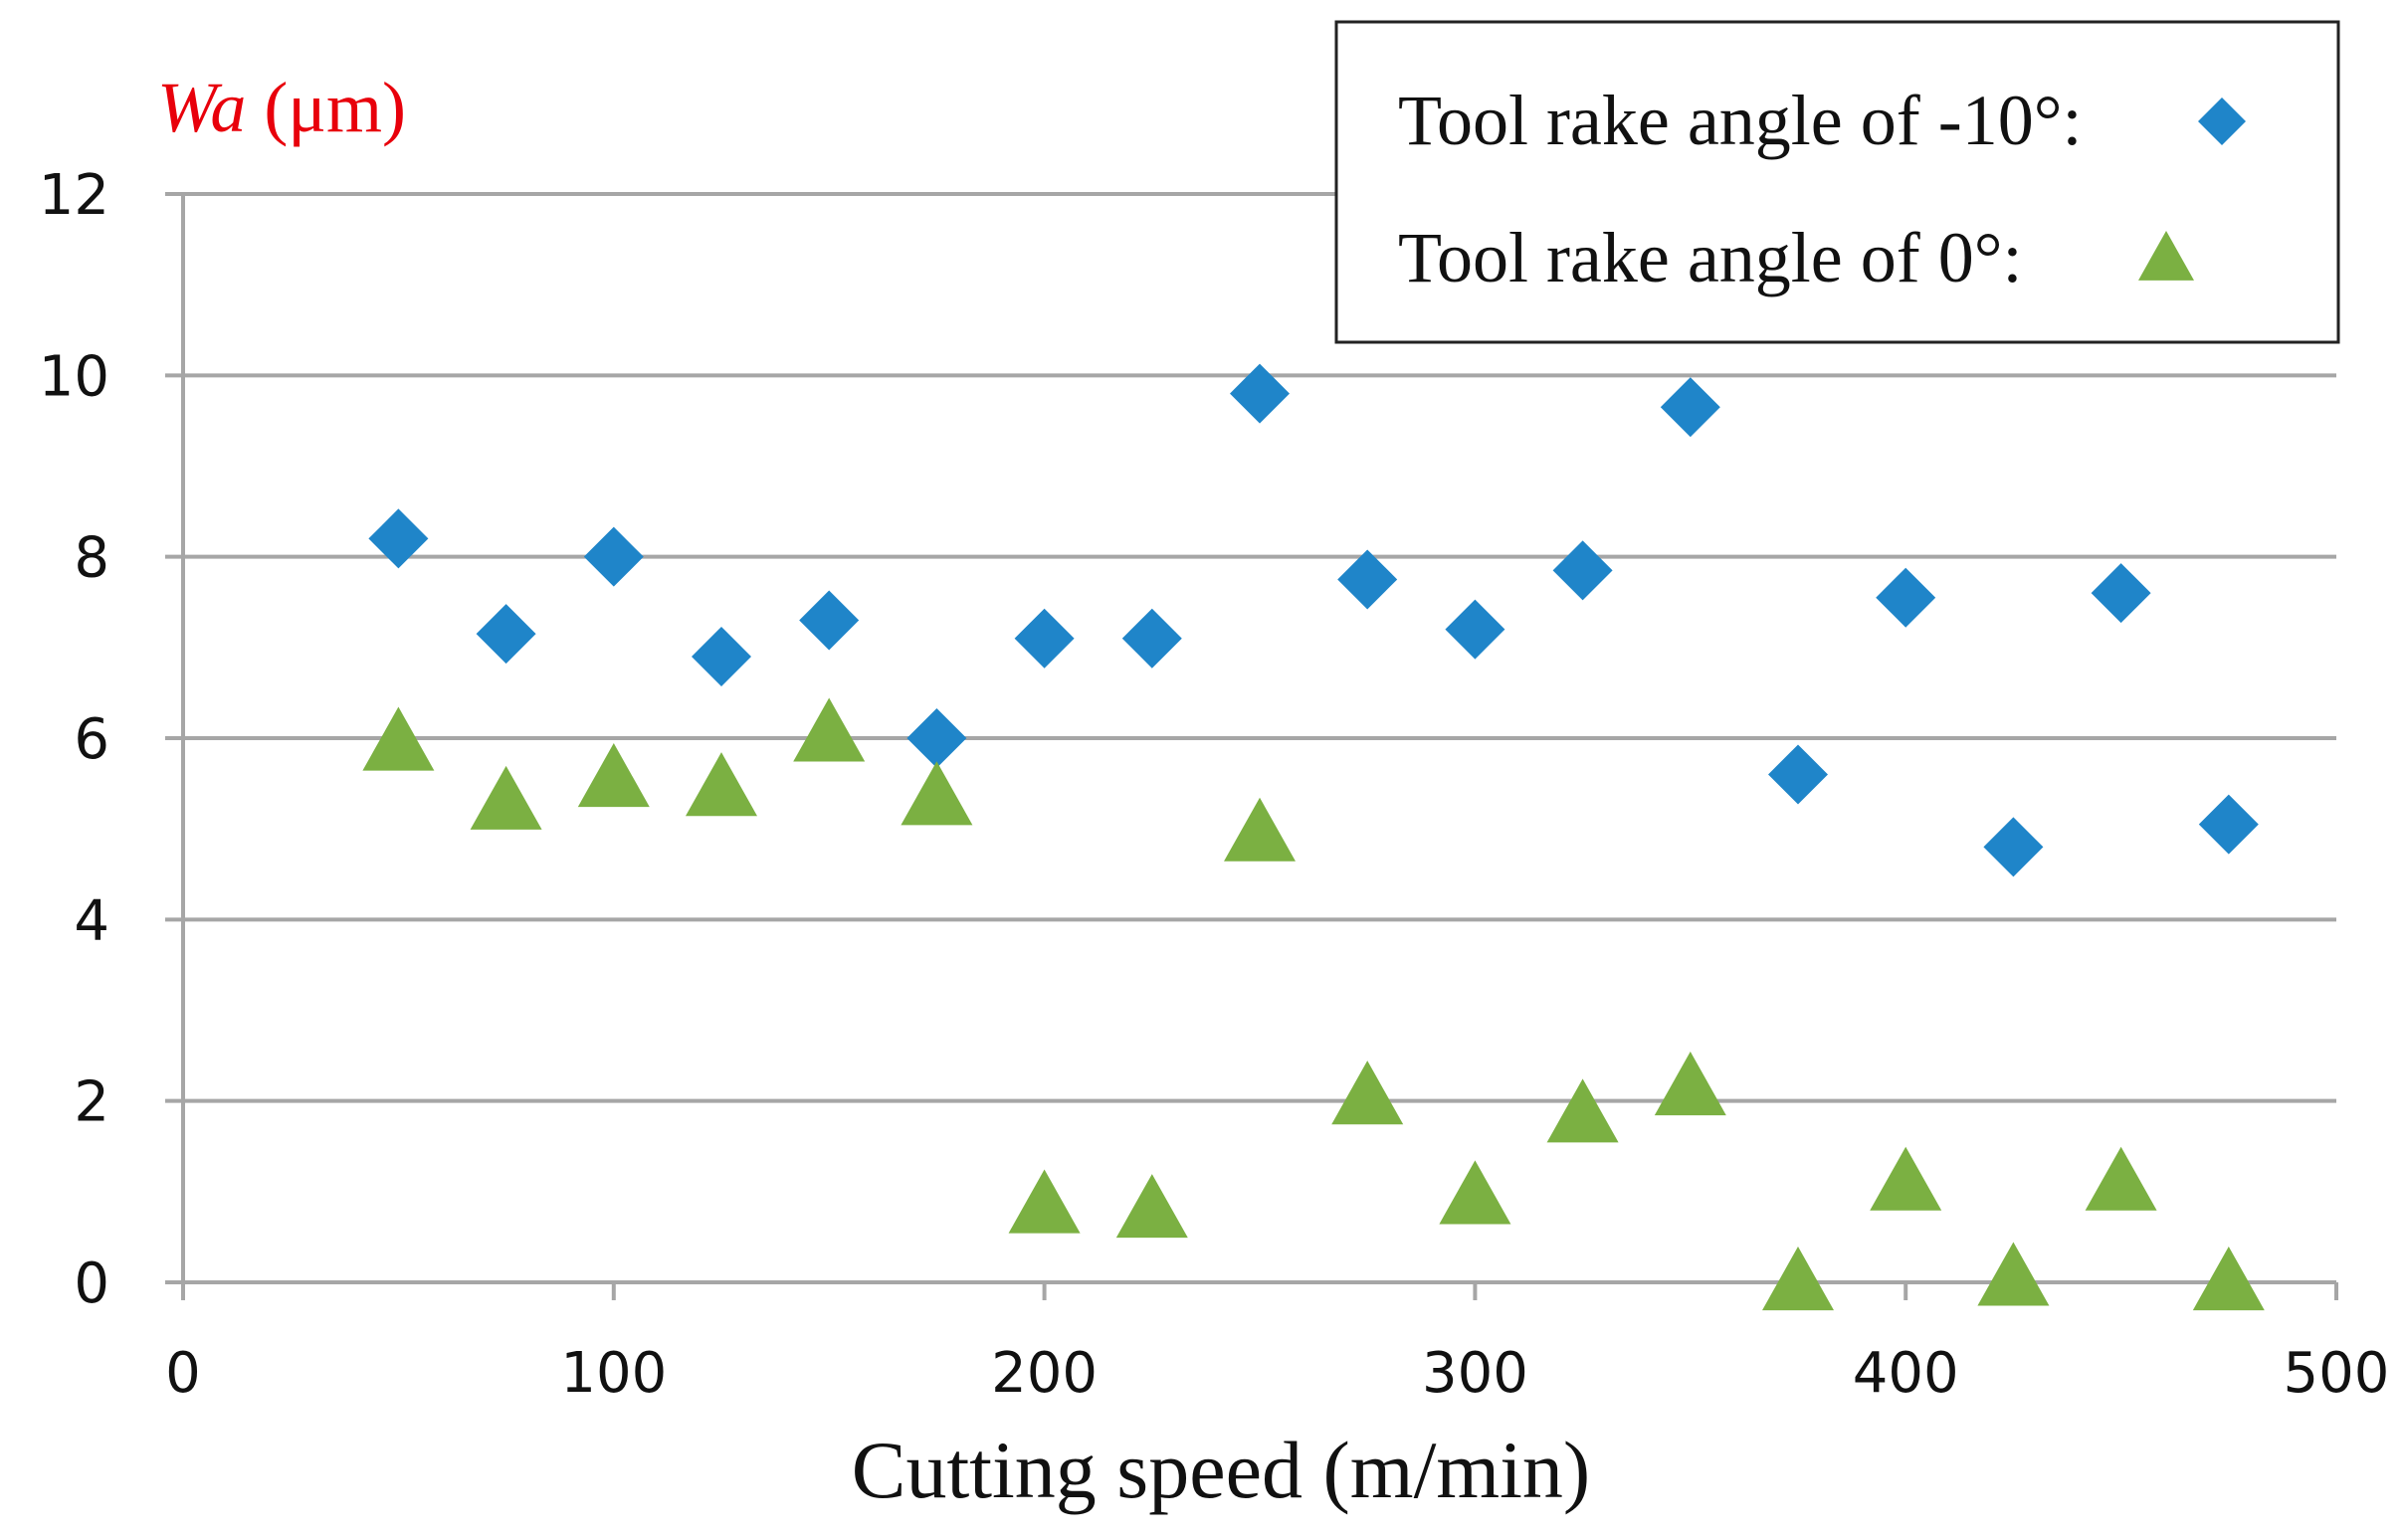  I want to click on legend-box, so click(1837, 182).